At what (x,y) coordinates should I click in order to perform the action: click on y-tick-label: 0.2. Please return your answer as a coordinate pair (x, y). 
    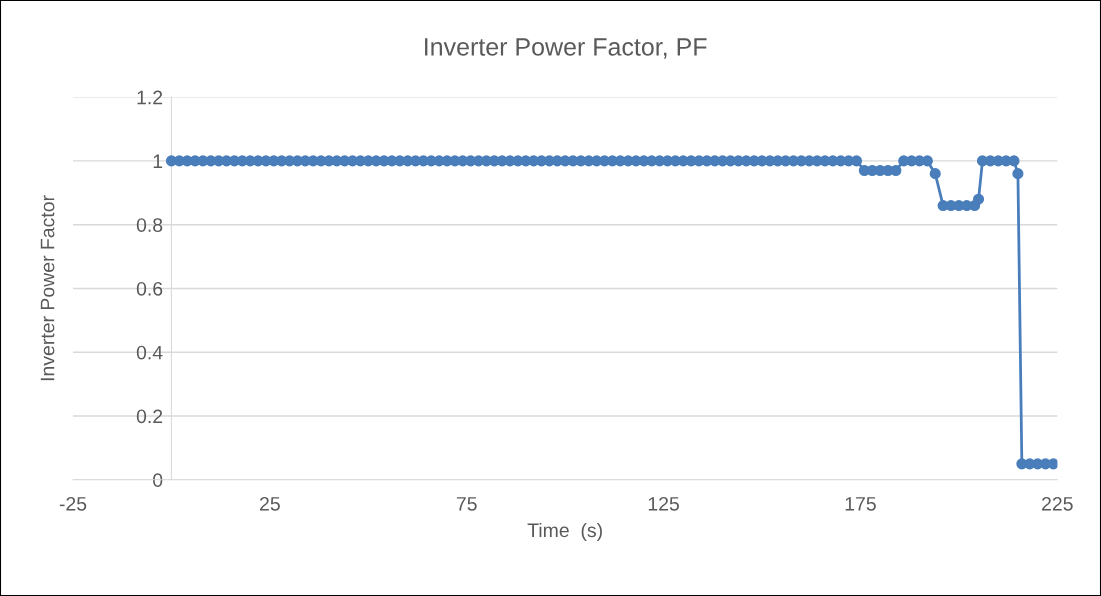
    Looking at the image, I should click on (149, 416).